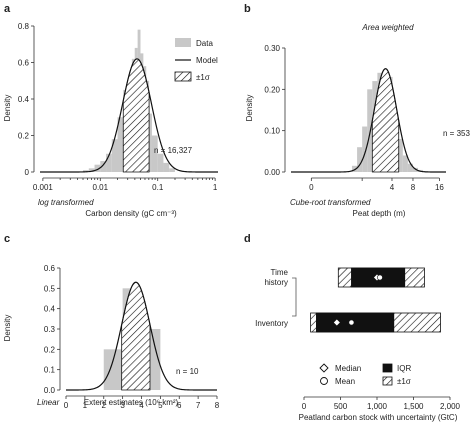 This screenshot has width=474, height=434. I want to click on row-label-time-2: history, so click(276, 282).